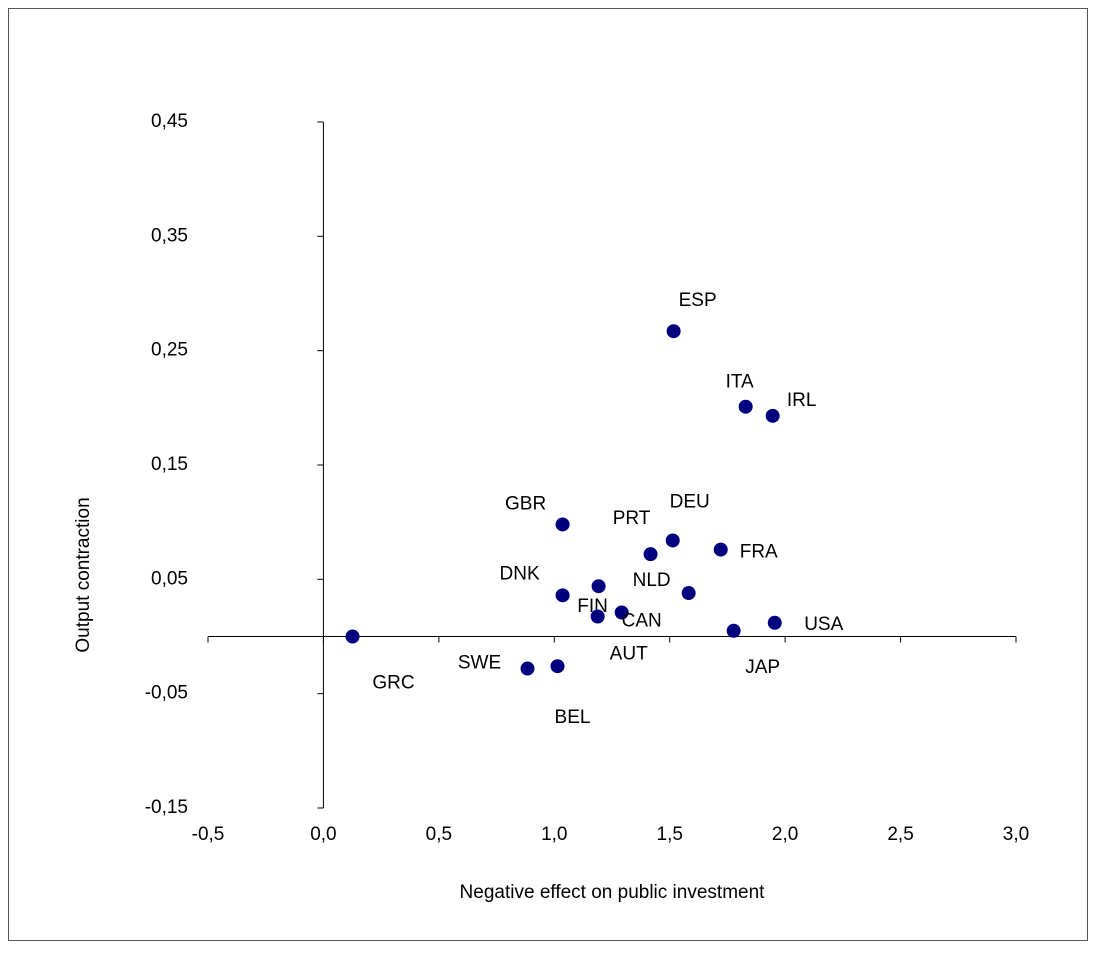 The image size is (1096, 954). I want to click on y-tick-label: 0,15, so click(169, 464).